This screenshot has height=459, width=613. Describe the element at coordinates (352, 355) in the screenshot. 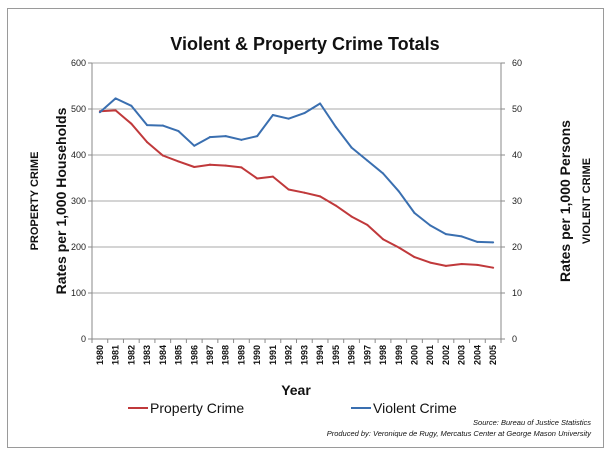

I see `x-tick-label: 1996` at that location.